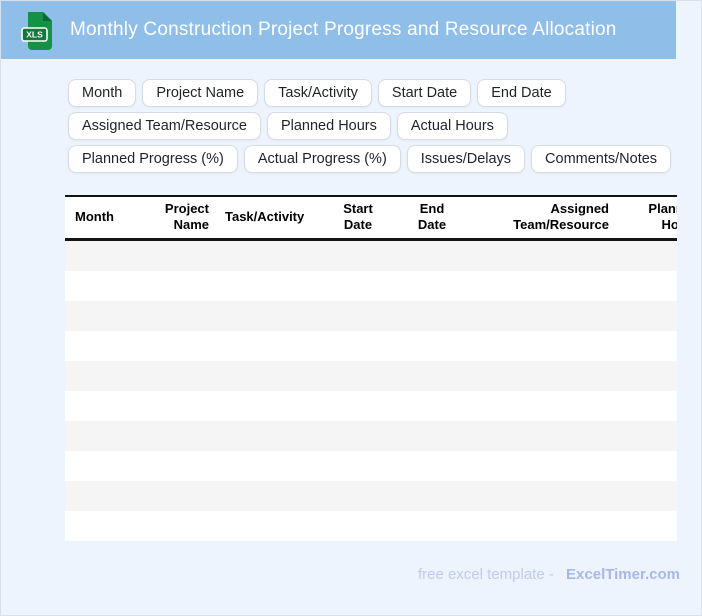  I want to click on footer-tagline: free excel template -, so click(485, 574).